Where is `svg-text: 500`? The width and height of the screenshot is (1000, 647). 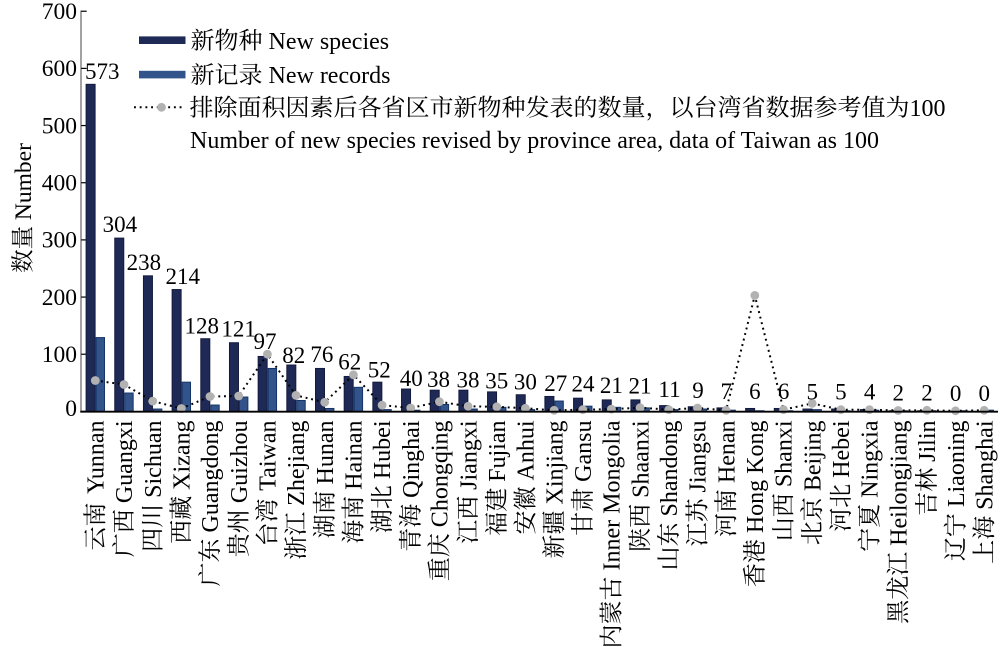
svg-text: 500 is located at coordinates (59, 126).